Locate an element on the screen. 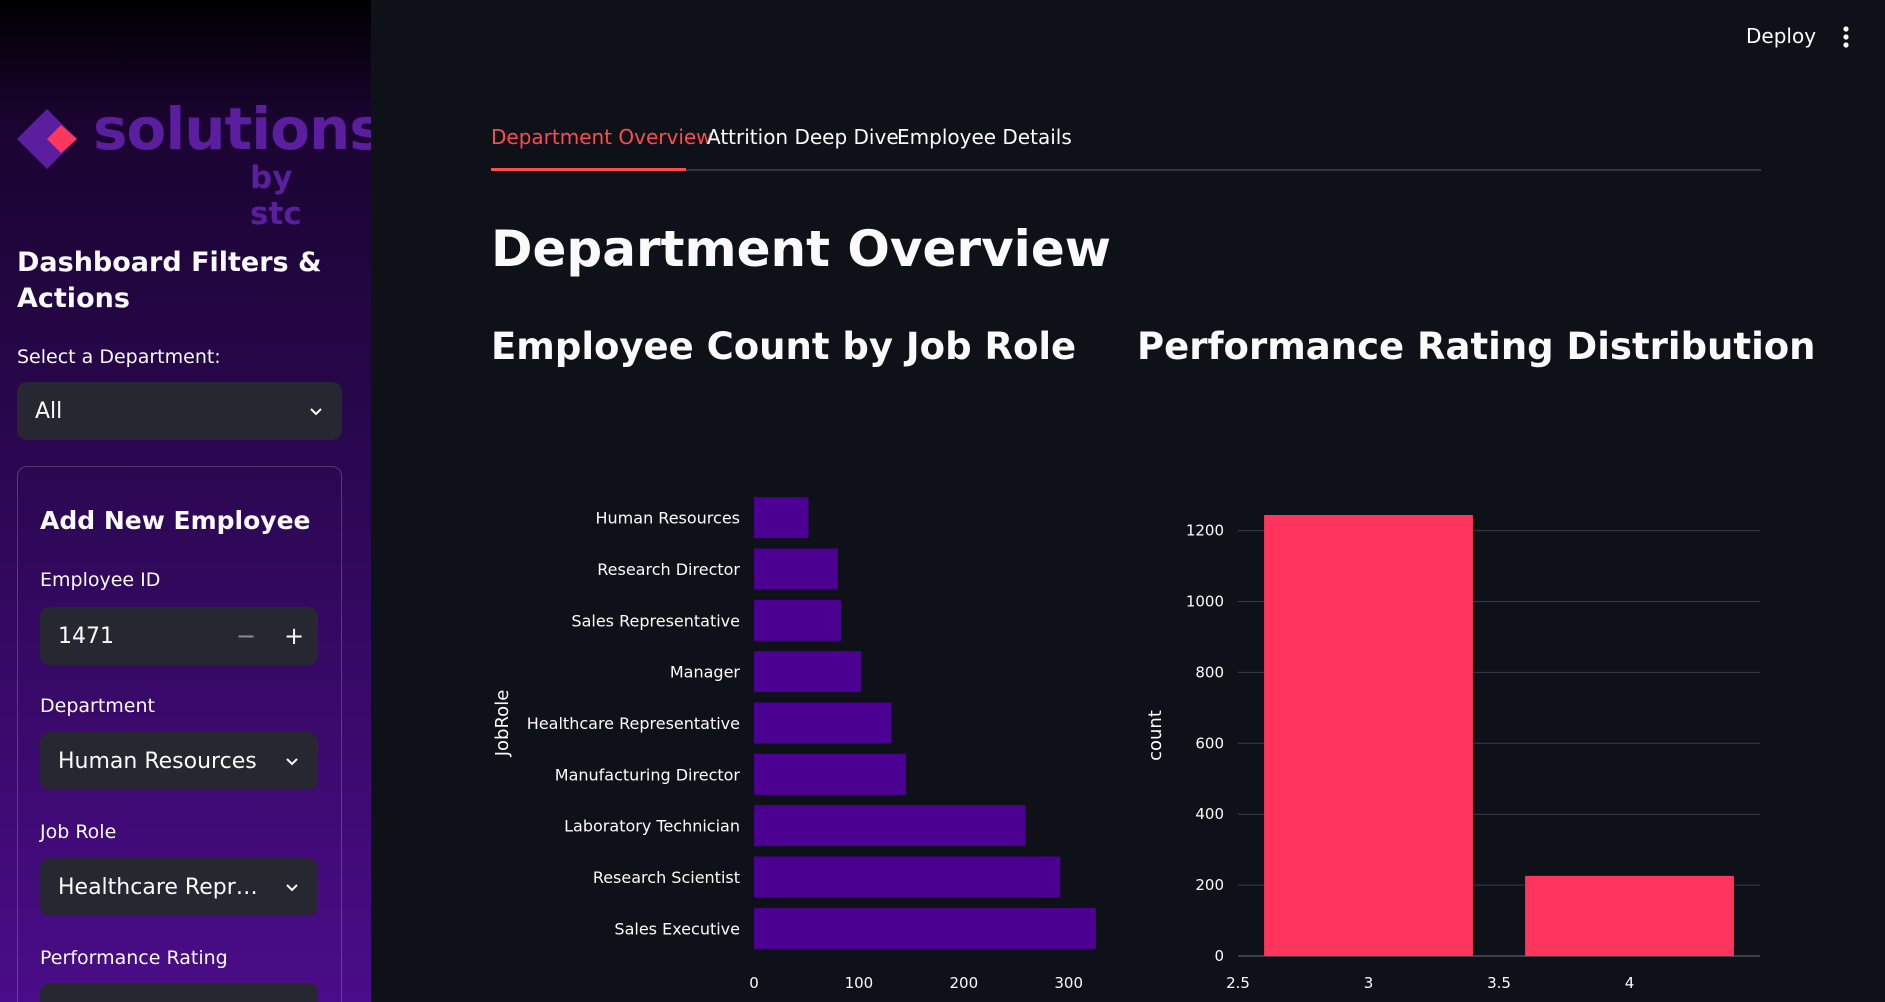  x-tick-label: 300 is located at coordinates (1068, 983).